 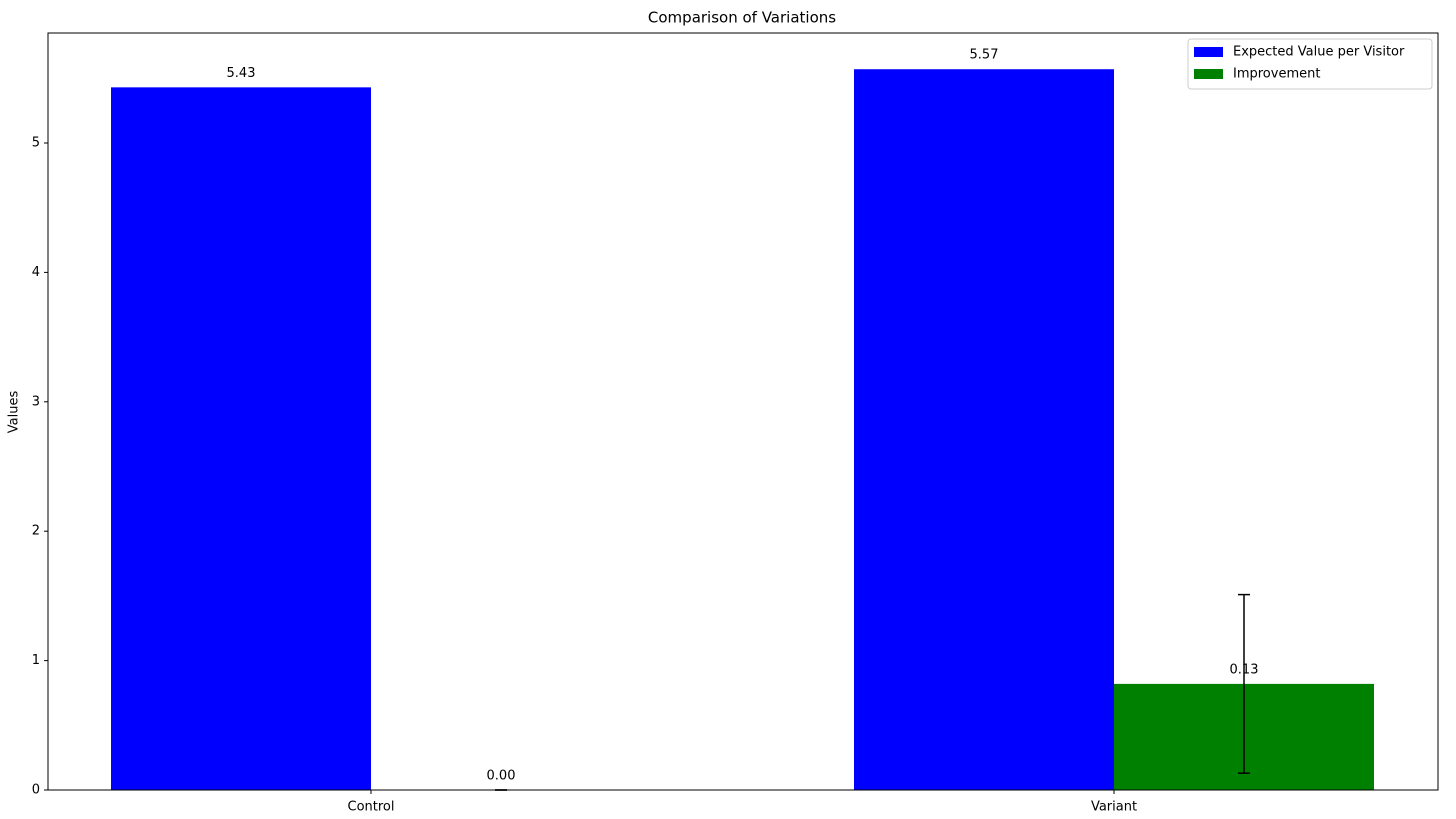 What do you see at coordinates (241, 73) in the screenshot?
I see `value-label: 5.43` at bounding box center [241, 73].